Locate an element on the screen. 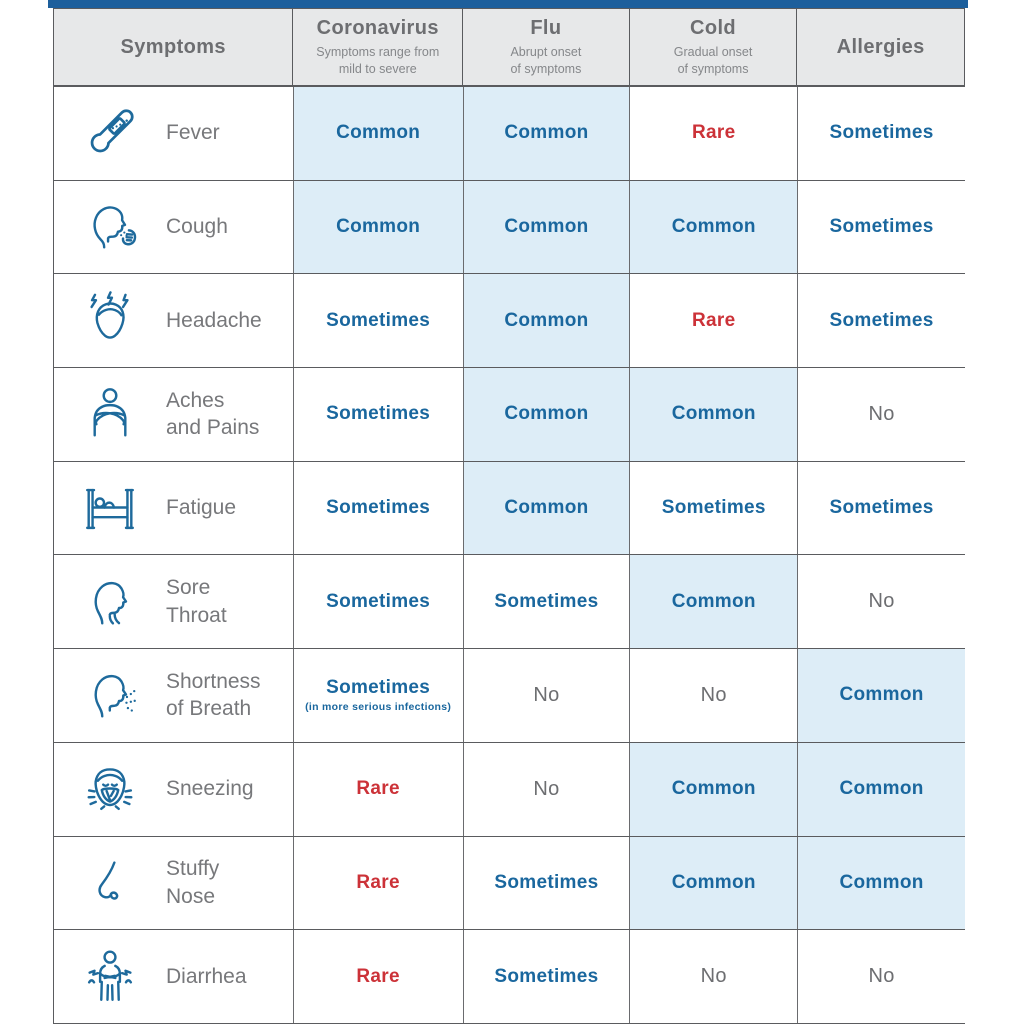 This screenshot has width=1017, height=1024. header-subtitle: Abrupt onset of symptoms is located at coordinates (546, 60).